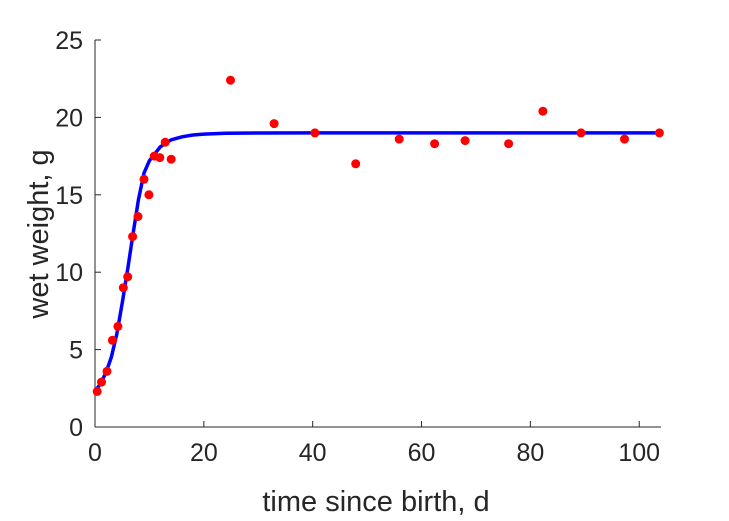 This screenshot has height=521, width=729. I want to click on y-tick-label: 5, so click(76, 351).